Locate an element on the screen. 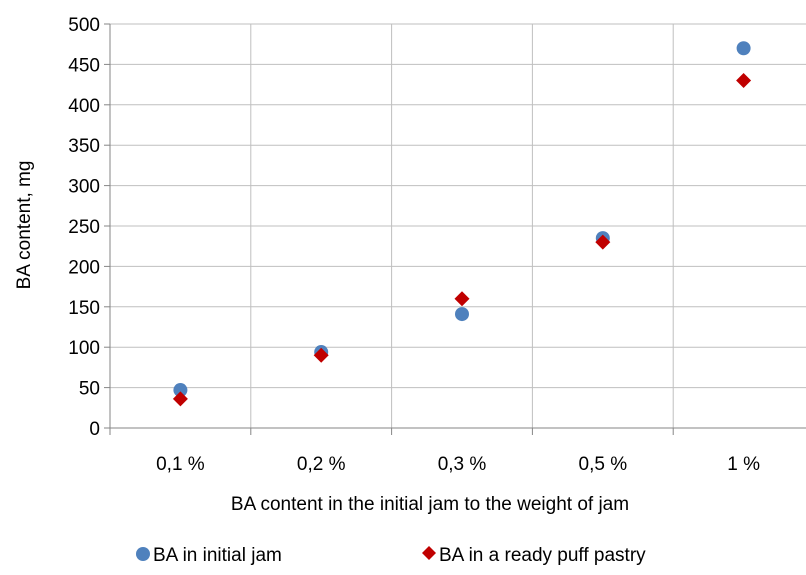 This screenshot has width=806, height=575. y-tick-label: 100 is located at coordinates (84, 348).